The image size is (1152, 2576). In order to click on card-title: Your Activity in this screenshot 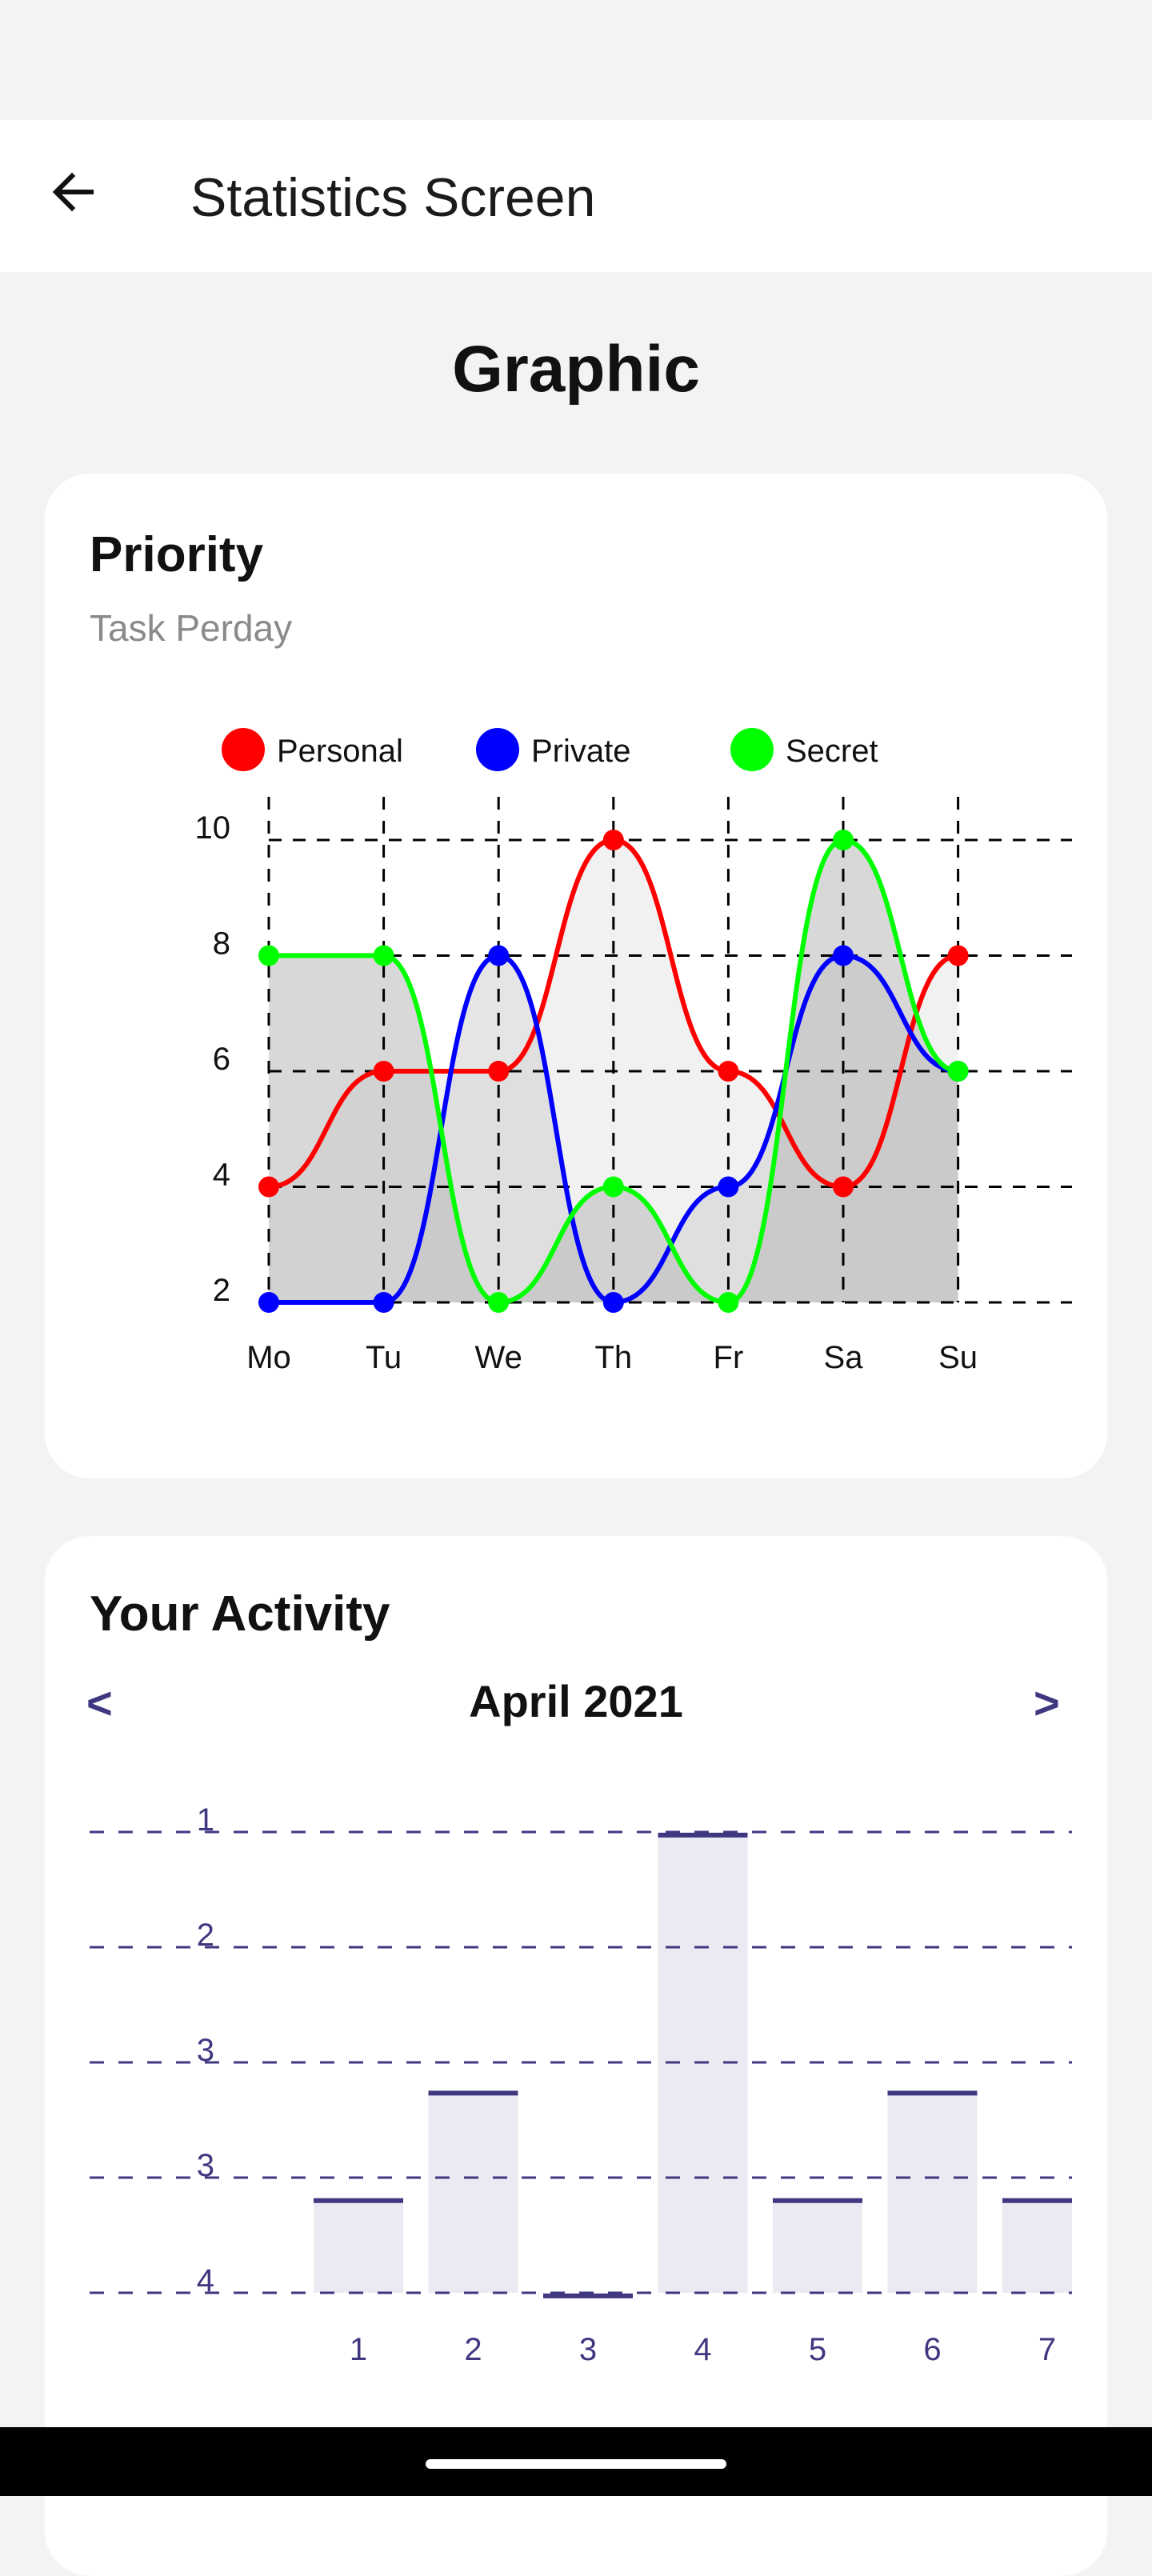, I will do `click(240, 1614)`.